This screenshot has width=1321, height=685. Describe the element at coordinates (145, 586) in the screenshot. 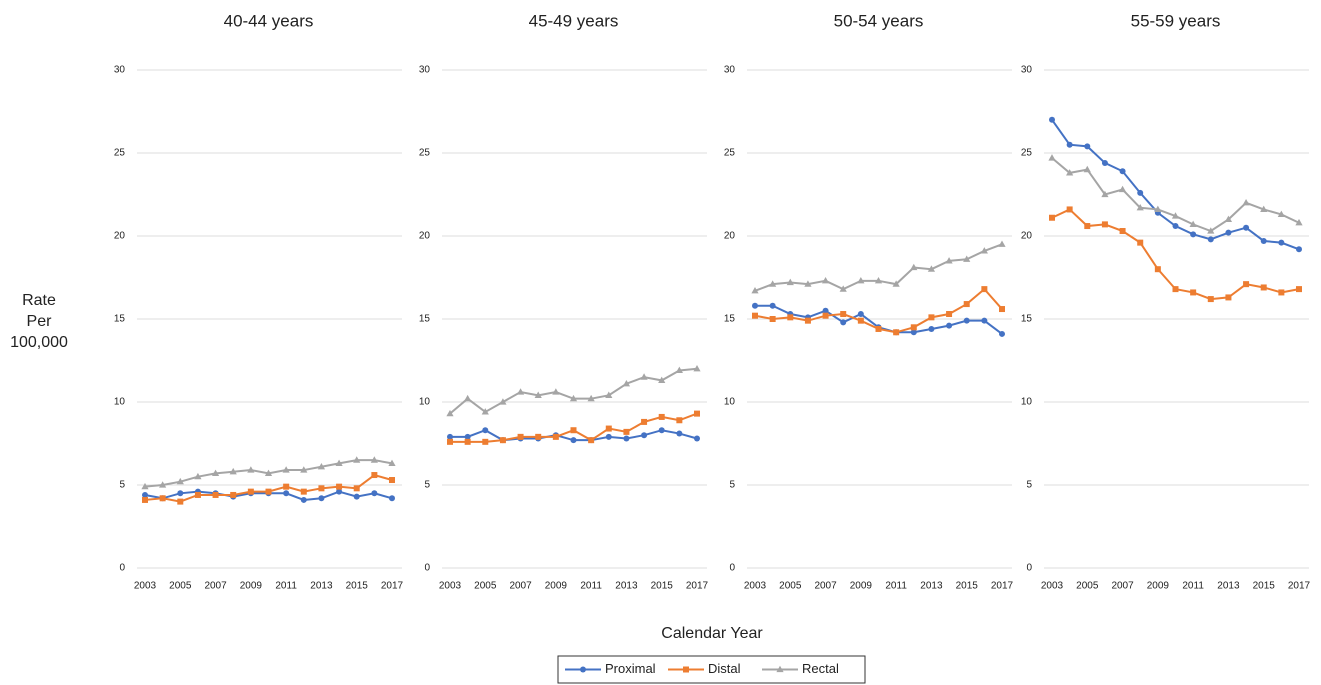

I see `x-tick-label: 2003` at that location.